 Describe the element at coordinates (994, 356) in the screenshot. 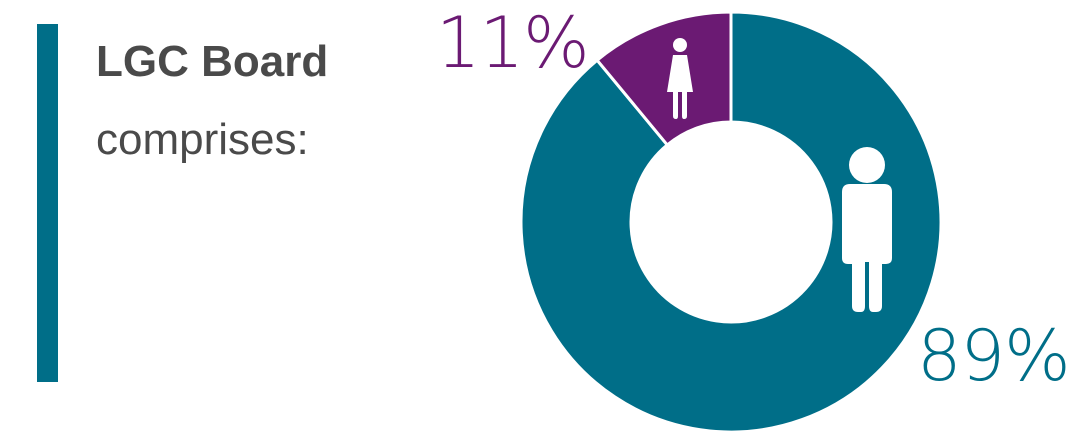

I see `male-percentage-label: 89%` at that location.